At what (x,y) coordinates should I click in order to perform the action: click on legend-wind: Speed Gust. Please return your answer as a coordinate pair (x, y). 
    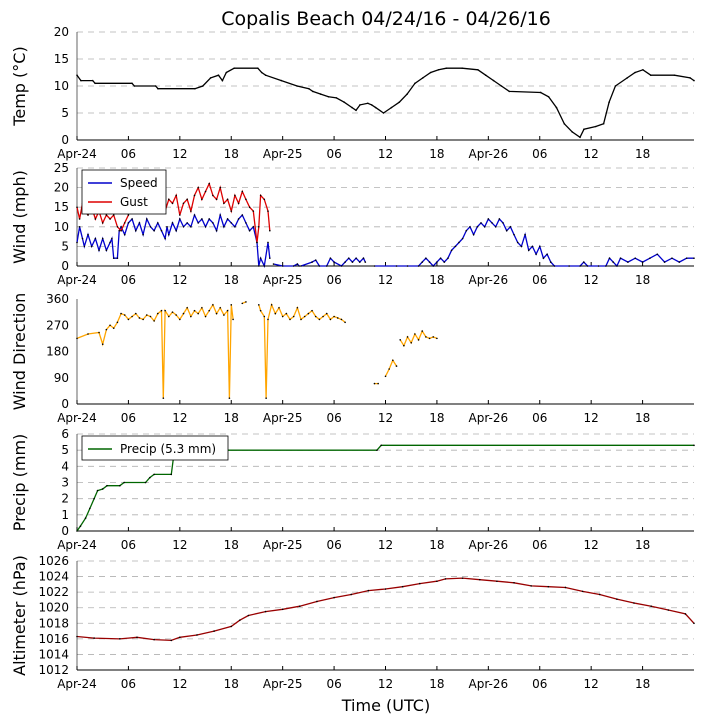
    Looking at the image, I should click on (124, 192).